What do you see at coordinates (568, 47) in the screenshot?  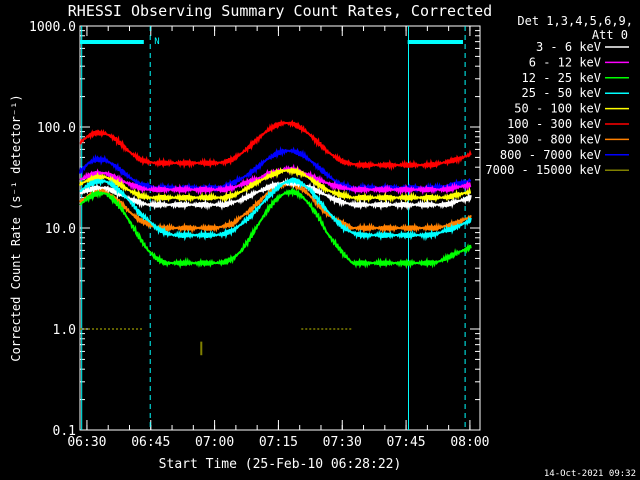 I see `legend-label: 3 - 6 keV` at bounding box center [568, 47].